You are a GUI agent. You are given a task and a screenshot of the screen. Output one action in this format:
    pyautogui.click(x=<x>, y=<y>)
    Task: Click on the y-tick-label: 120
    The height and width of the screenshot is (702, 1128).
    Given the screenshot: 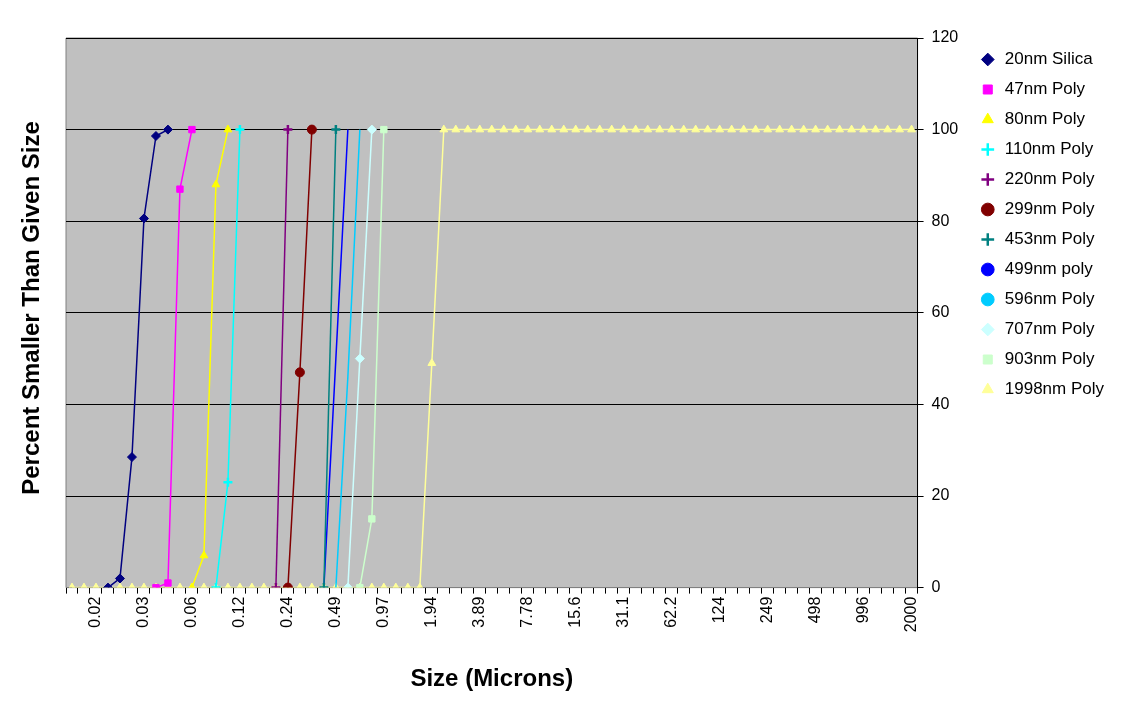 What is the action you would take?
    pyautogui.click(x=945, y=37)
    